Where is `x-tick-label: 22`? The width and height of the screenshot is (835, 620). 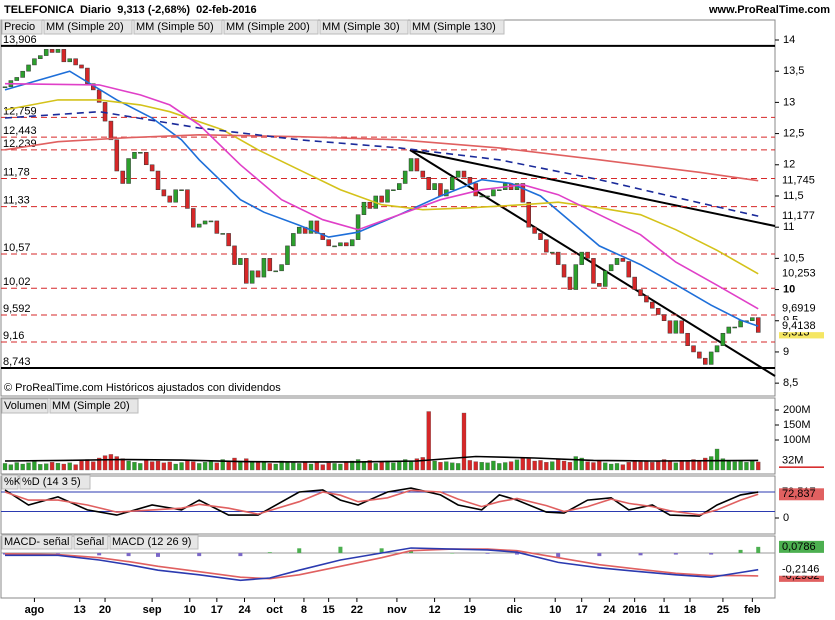
x-tick-label: 22 is located at coordinates (357, 610).